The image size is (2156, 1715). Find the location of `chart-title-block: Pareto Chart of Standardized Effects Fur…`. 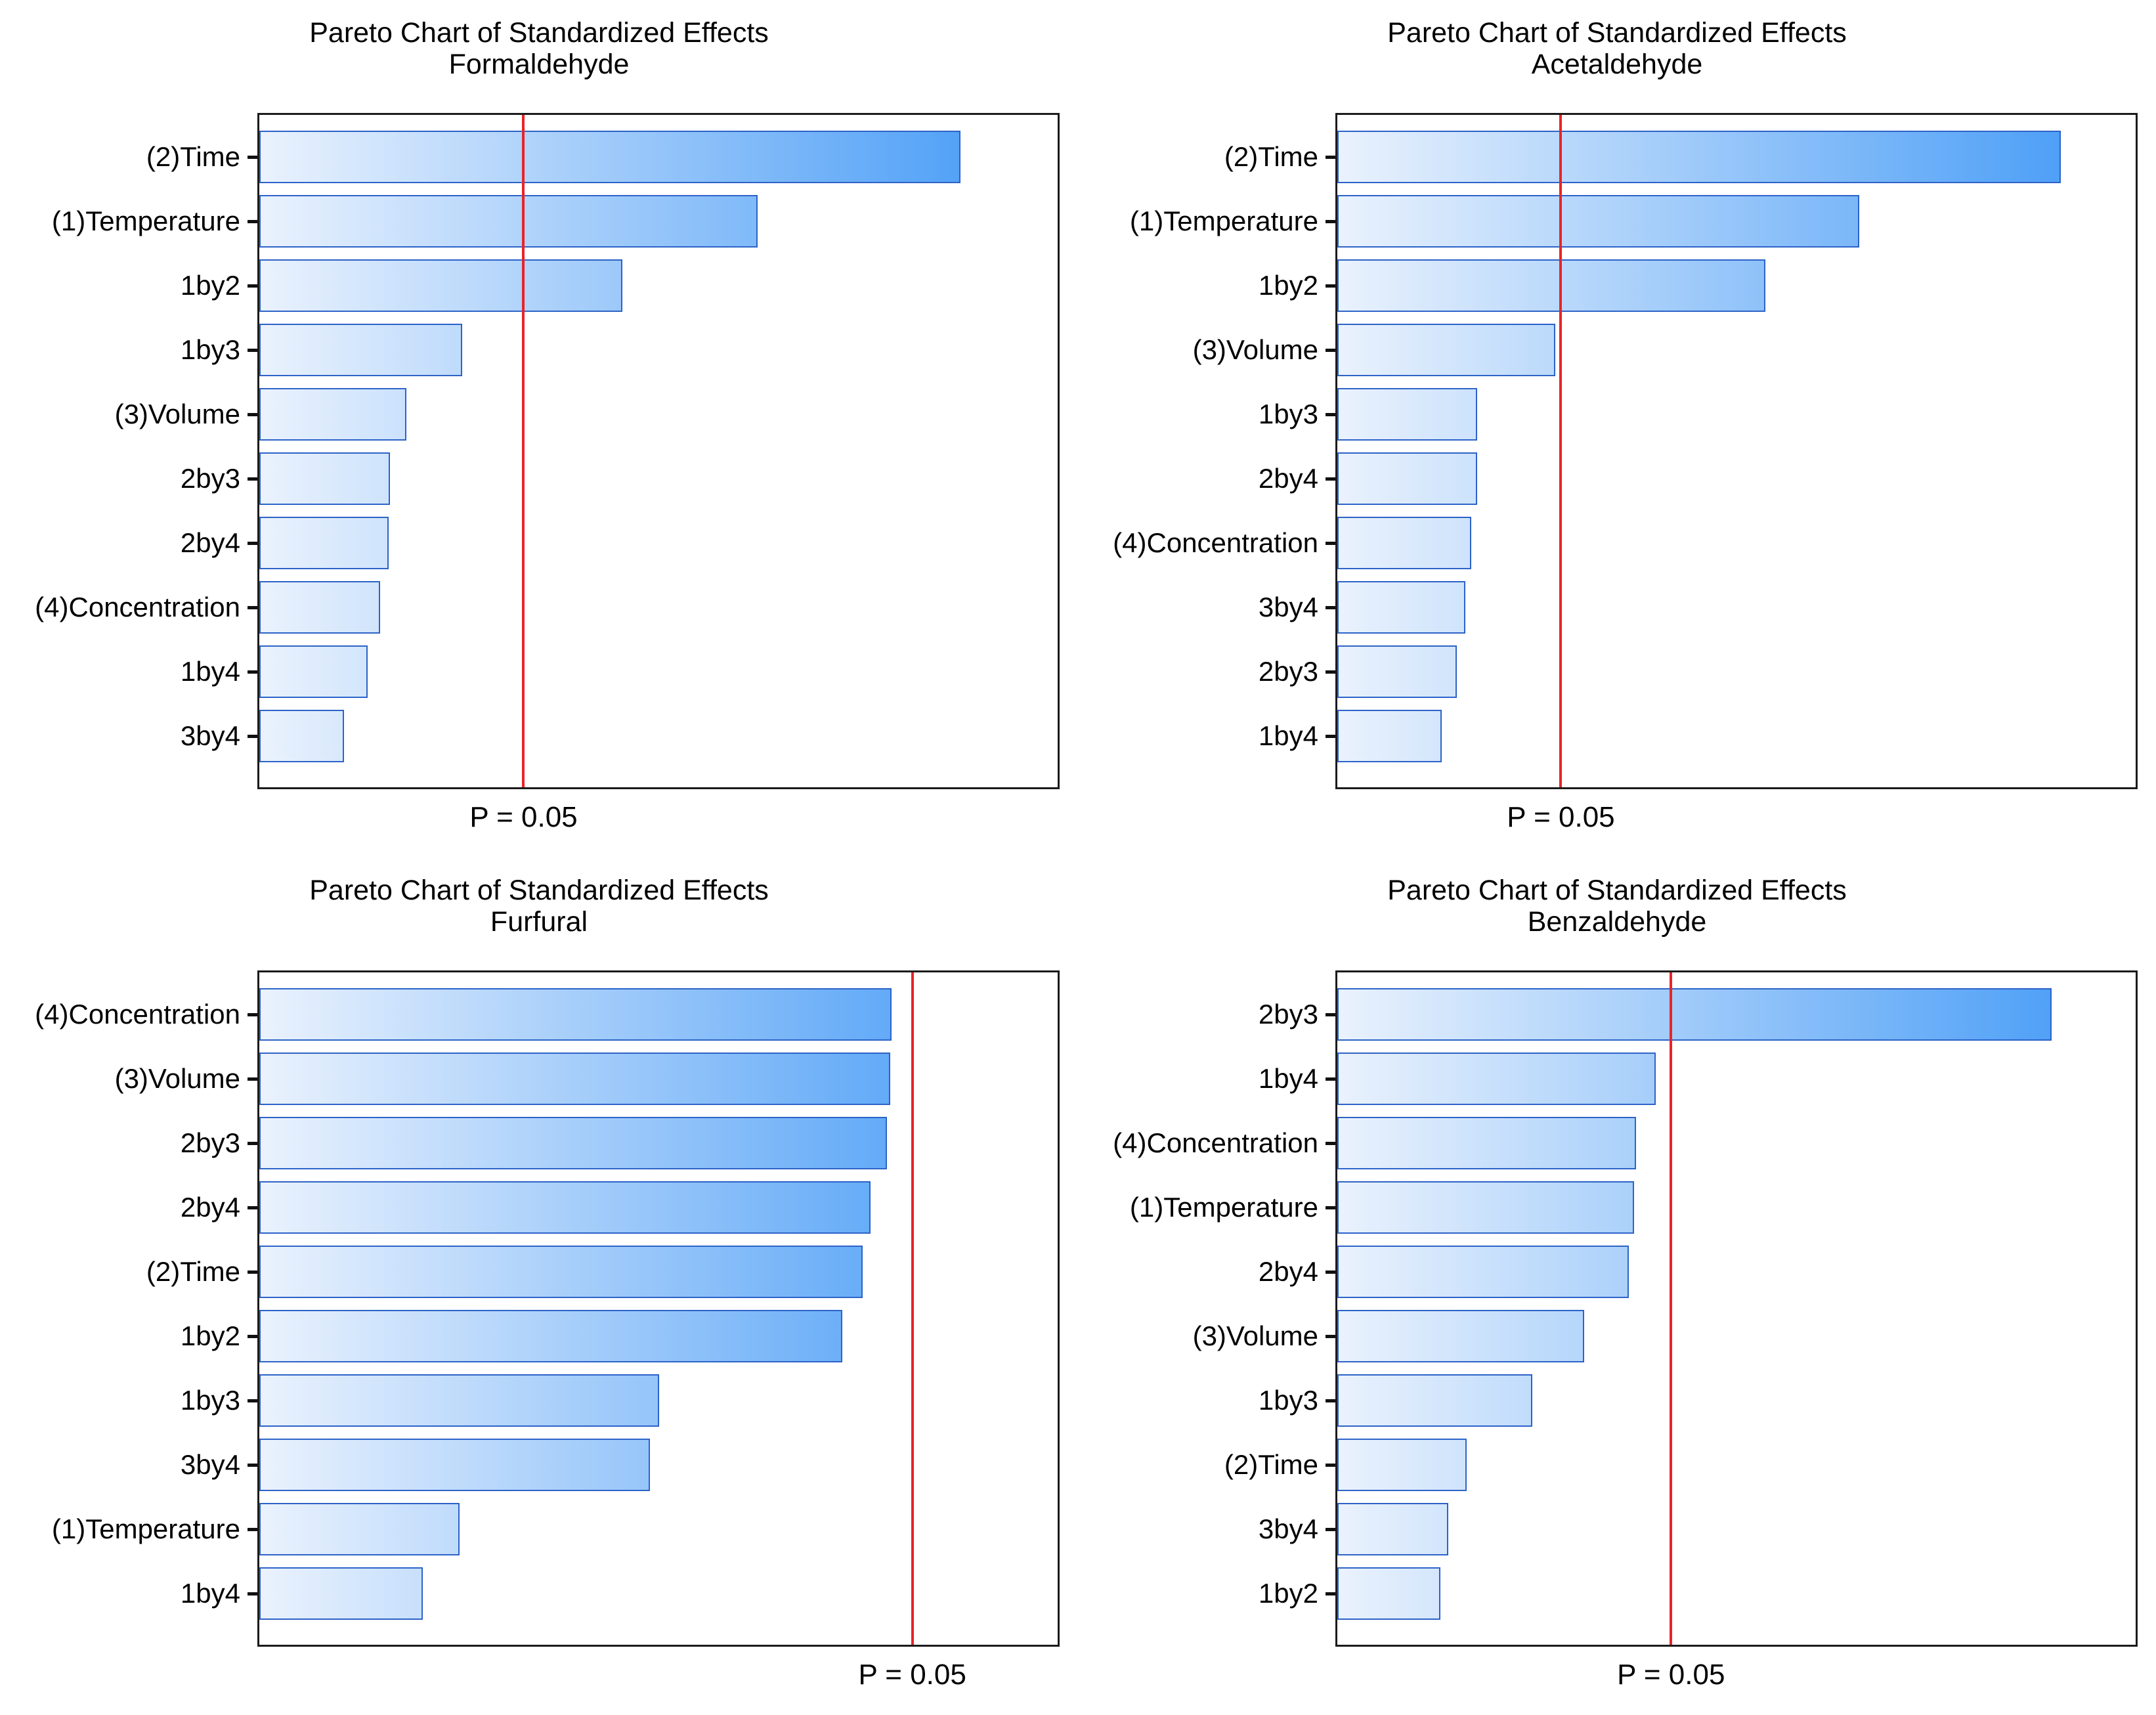

chart-title-block: Pareto Chart of Standardized Effects Fur… is located at coordinates (539, 906).